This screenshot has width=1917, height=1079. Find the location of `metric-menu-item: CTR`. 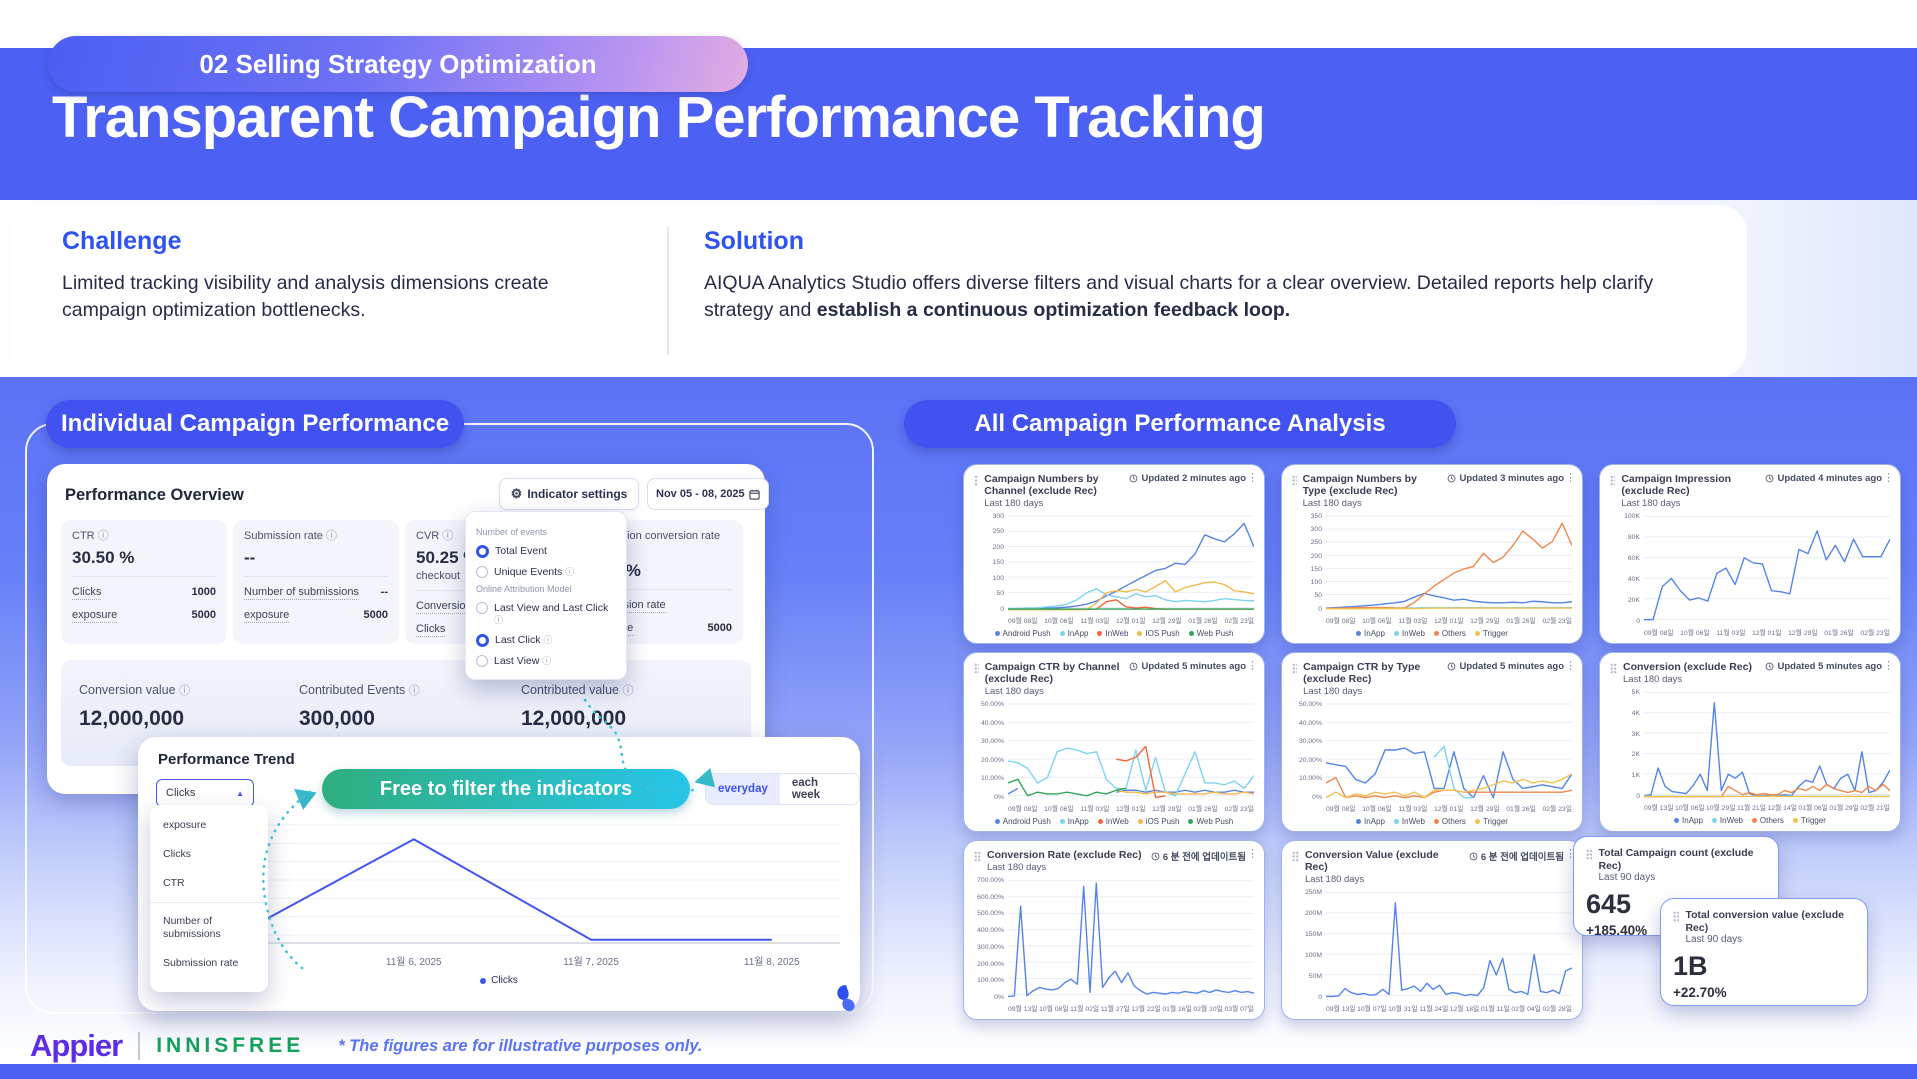

metric-menu-item: CTR is located at coordinates (174, 883).